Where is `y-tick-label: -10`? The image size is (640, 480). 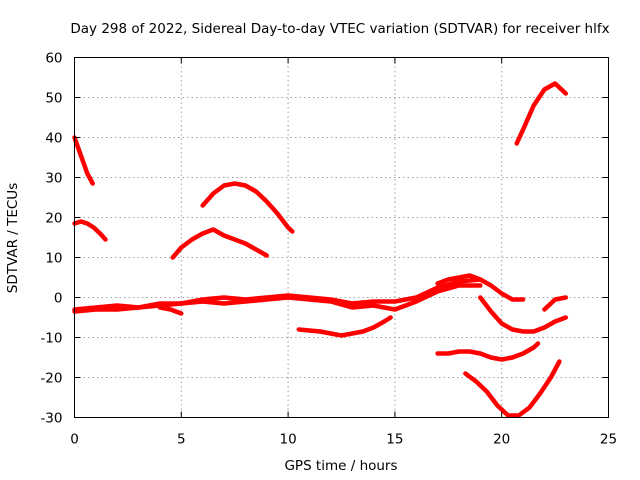 y-tick-label: -10 is located at coordinates (51, 339).